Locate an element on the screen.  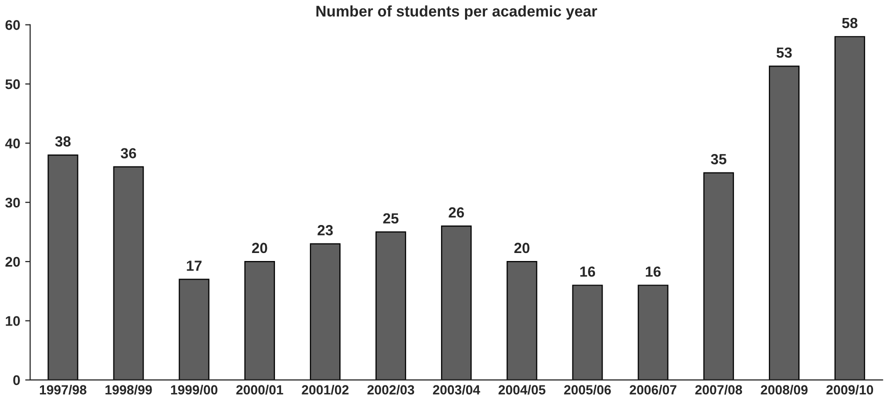
y-tick-label: 30 is located at coordinates (12, 203).